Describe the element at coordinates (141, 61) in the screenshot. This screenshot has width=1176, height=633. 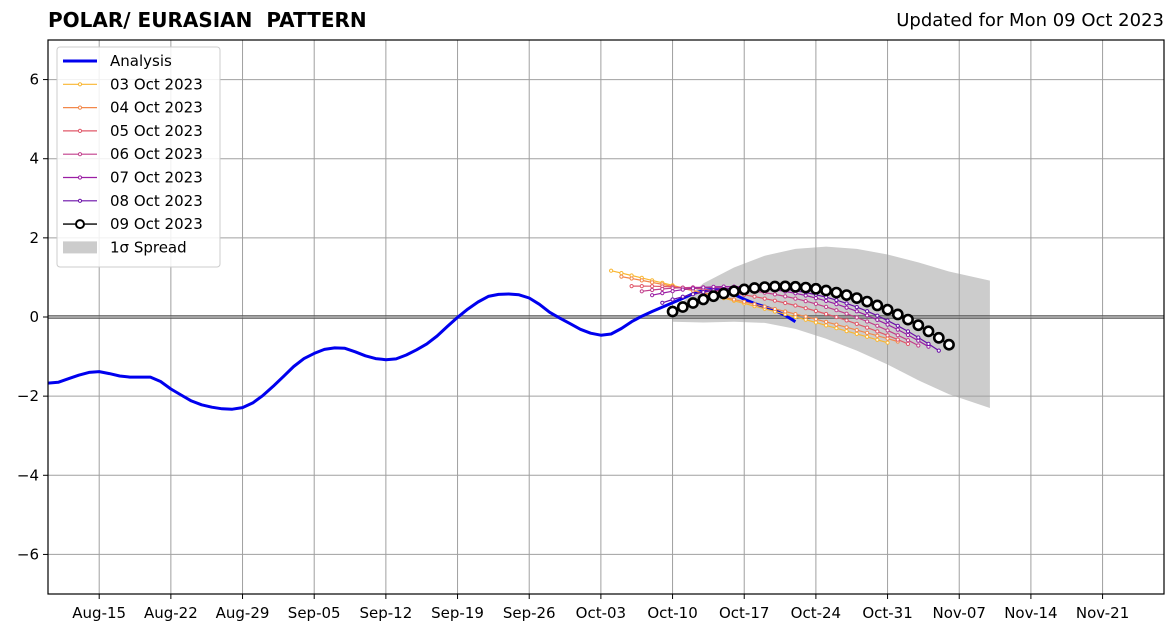
I see `legend-label: Analysis` at that location.